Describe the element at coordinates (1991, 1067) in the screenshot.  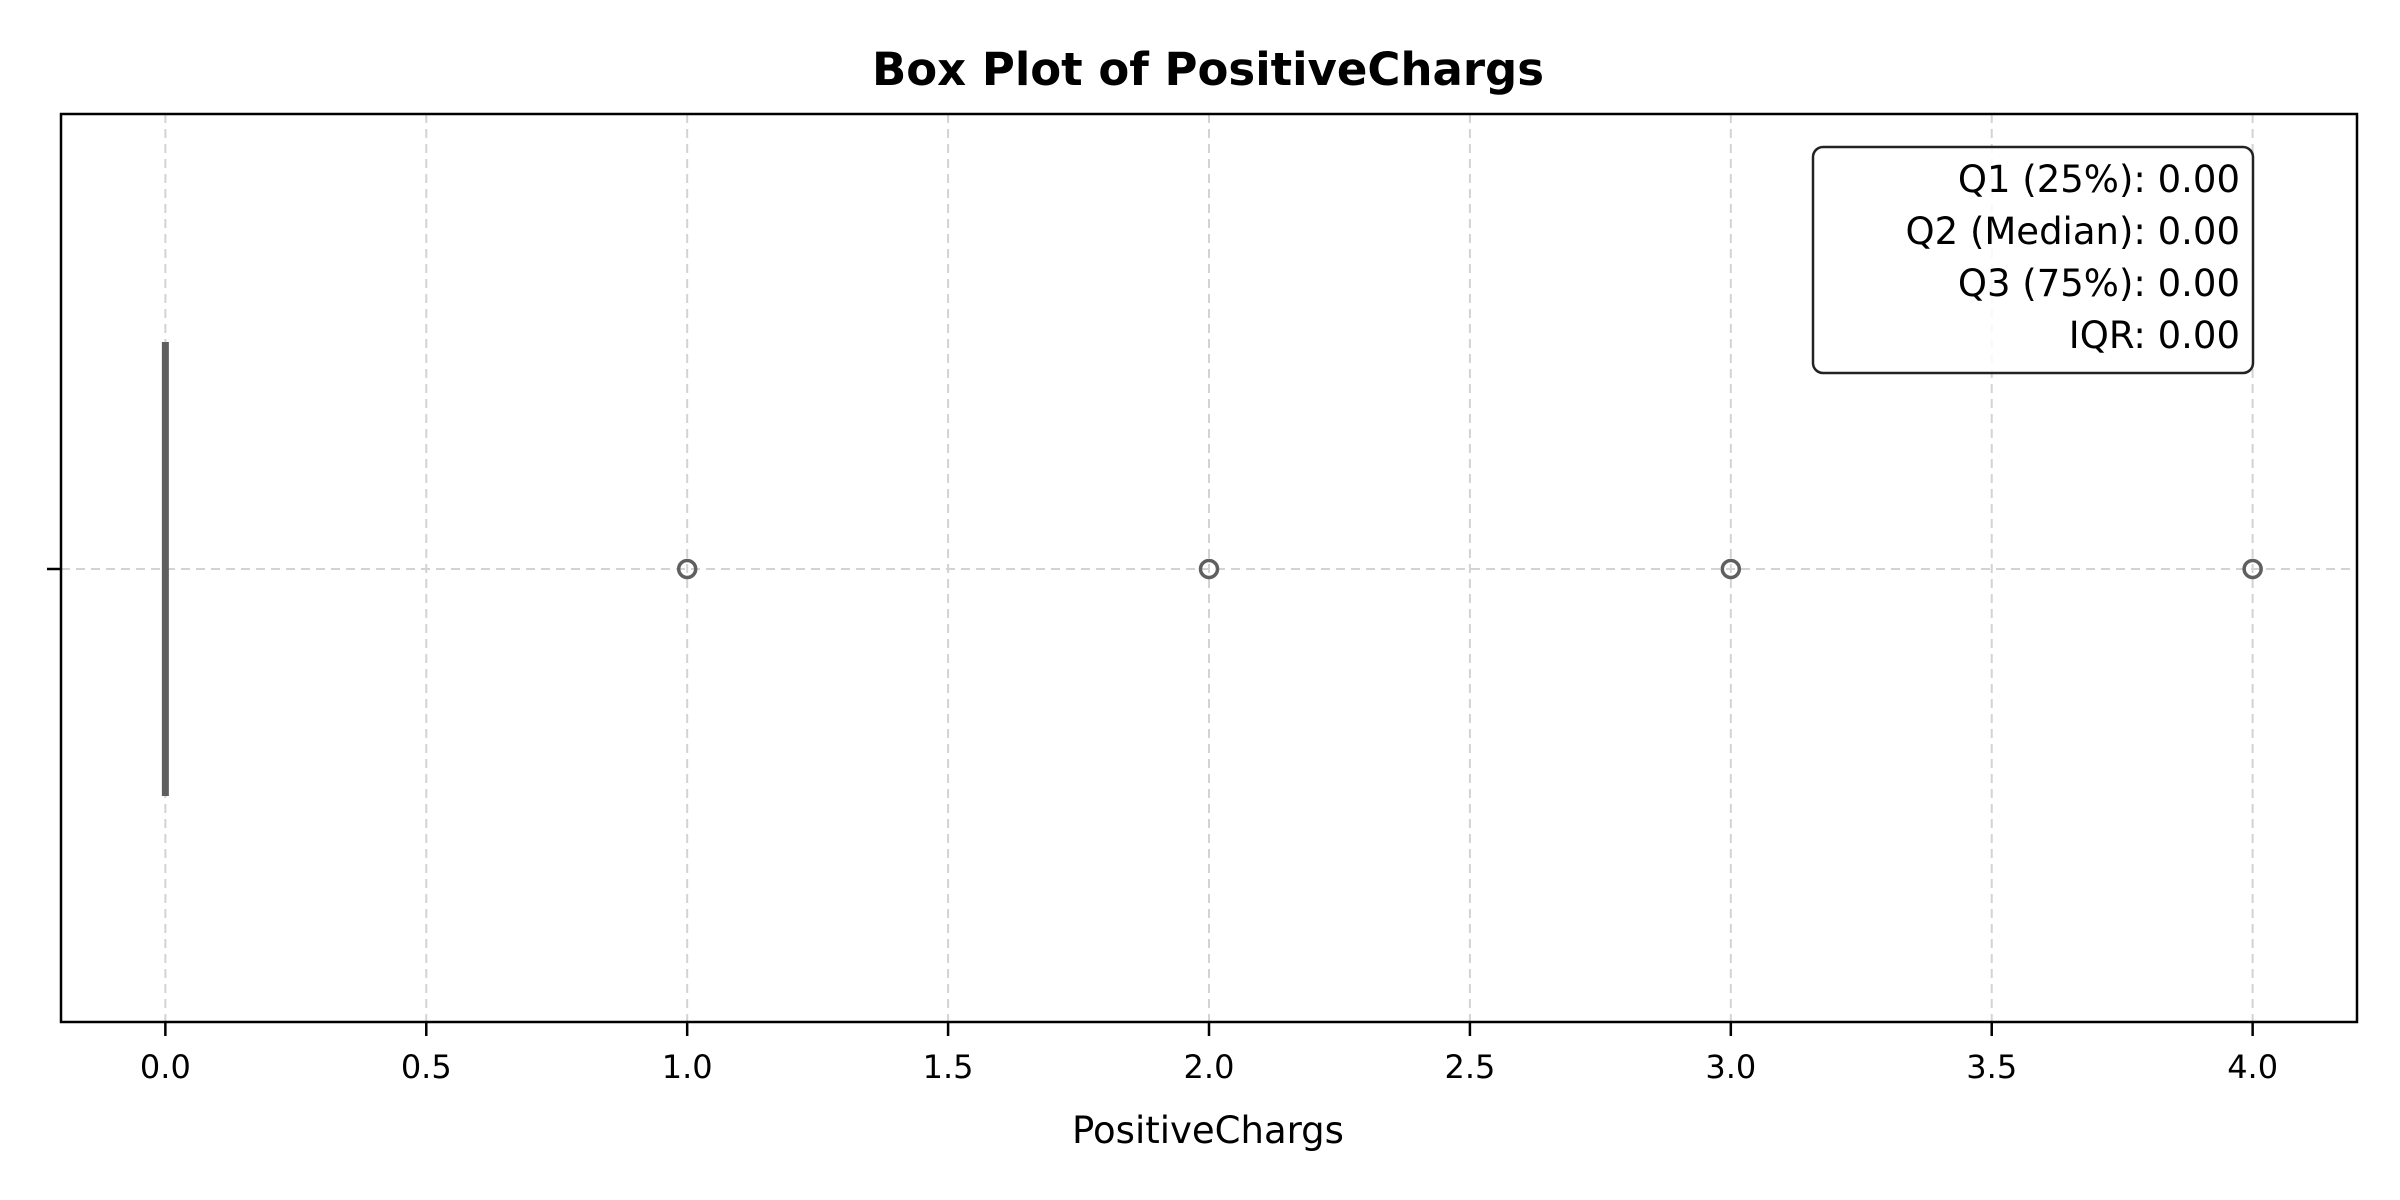
I see `x-tick-label: 3.5` at that location.